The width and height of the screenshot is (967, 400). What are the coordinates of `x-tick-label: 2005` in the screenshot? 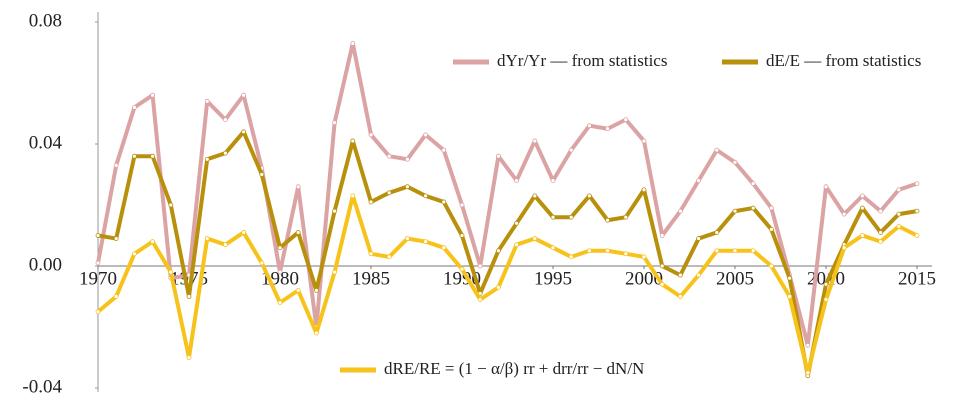 It's located at (735, 278).